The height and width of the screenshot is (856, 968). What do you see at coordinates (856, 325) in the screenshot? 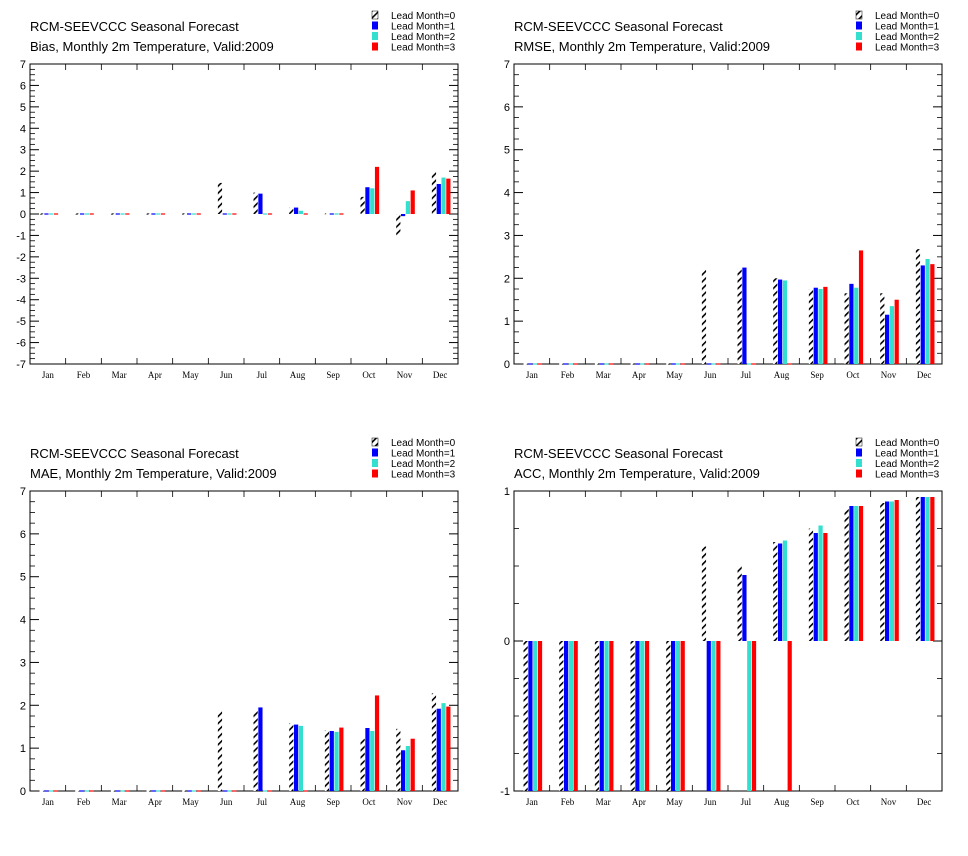
I see `bar-oct-lead2` at bounding box center [856, 325].